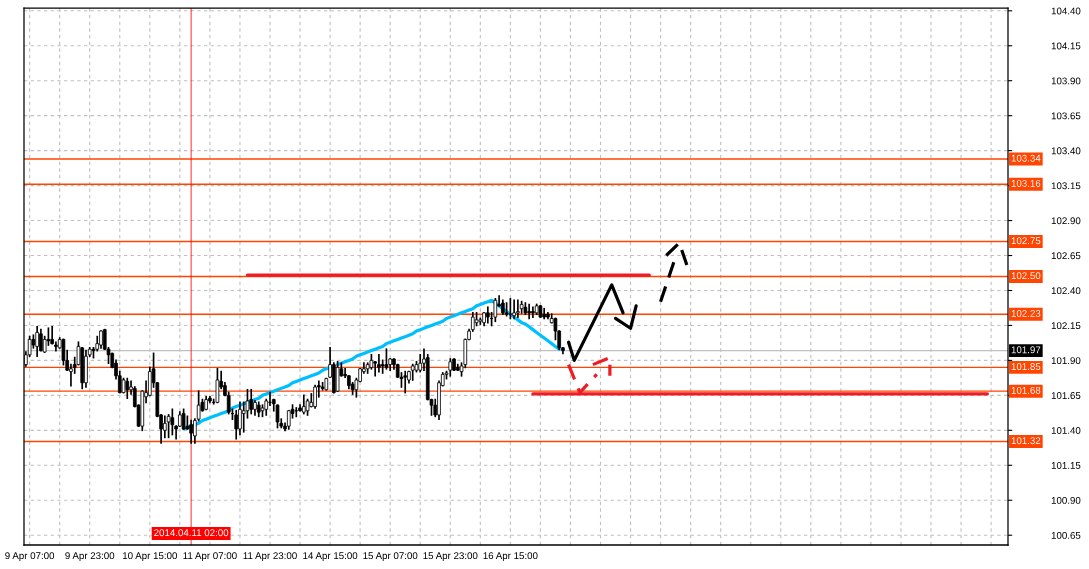 Image resolution: width=1089 pixels, height=569 pixels. Describe the element at coordinates (1066, 116) in the screenshot. I see `y-tick-label: 103.65` at that location.